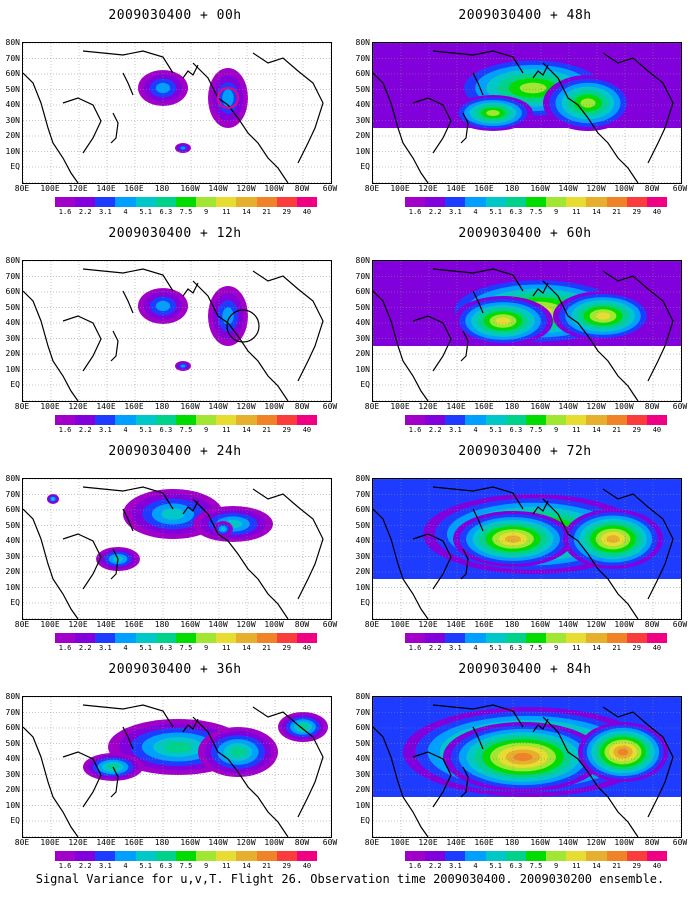 This screenshot has height=900, width=700. I want to click on panel-title: 2009030400 + 12h, so click(175, 233).